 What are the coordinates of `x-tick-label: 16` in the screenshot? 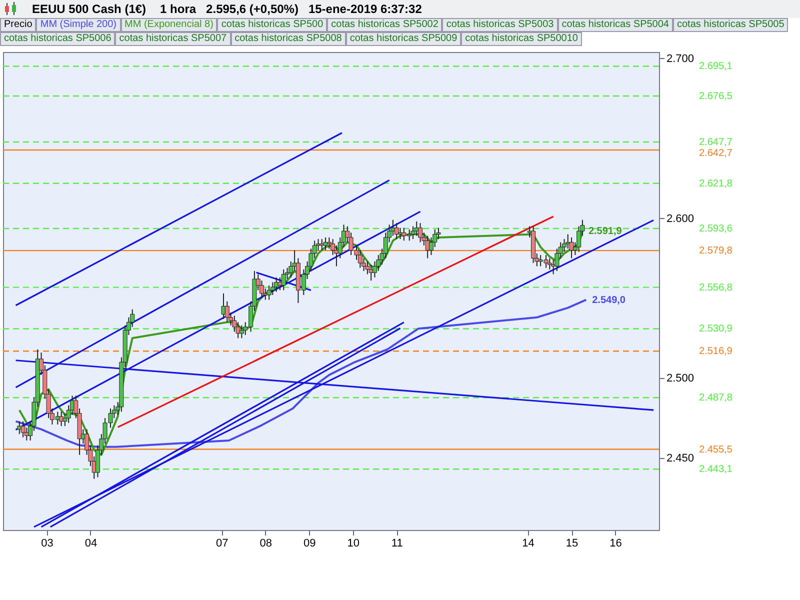 It's located at (616, 544).